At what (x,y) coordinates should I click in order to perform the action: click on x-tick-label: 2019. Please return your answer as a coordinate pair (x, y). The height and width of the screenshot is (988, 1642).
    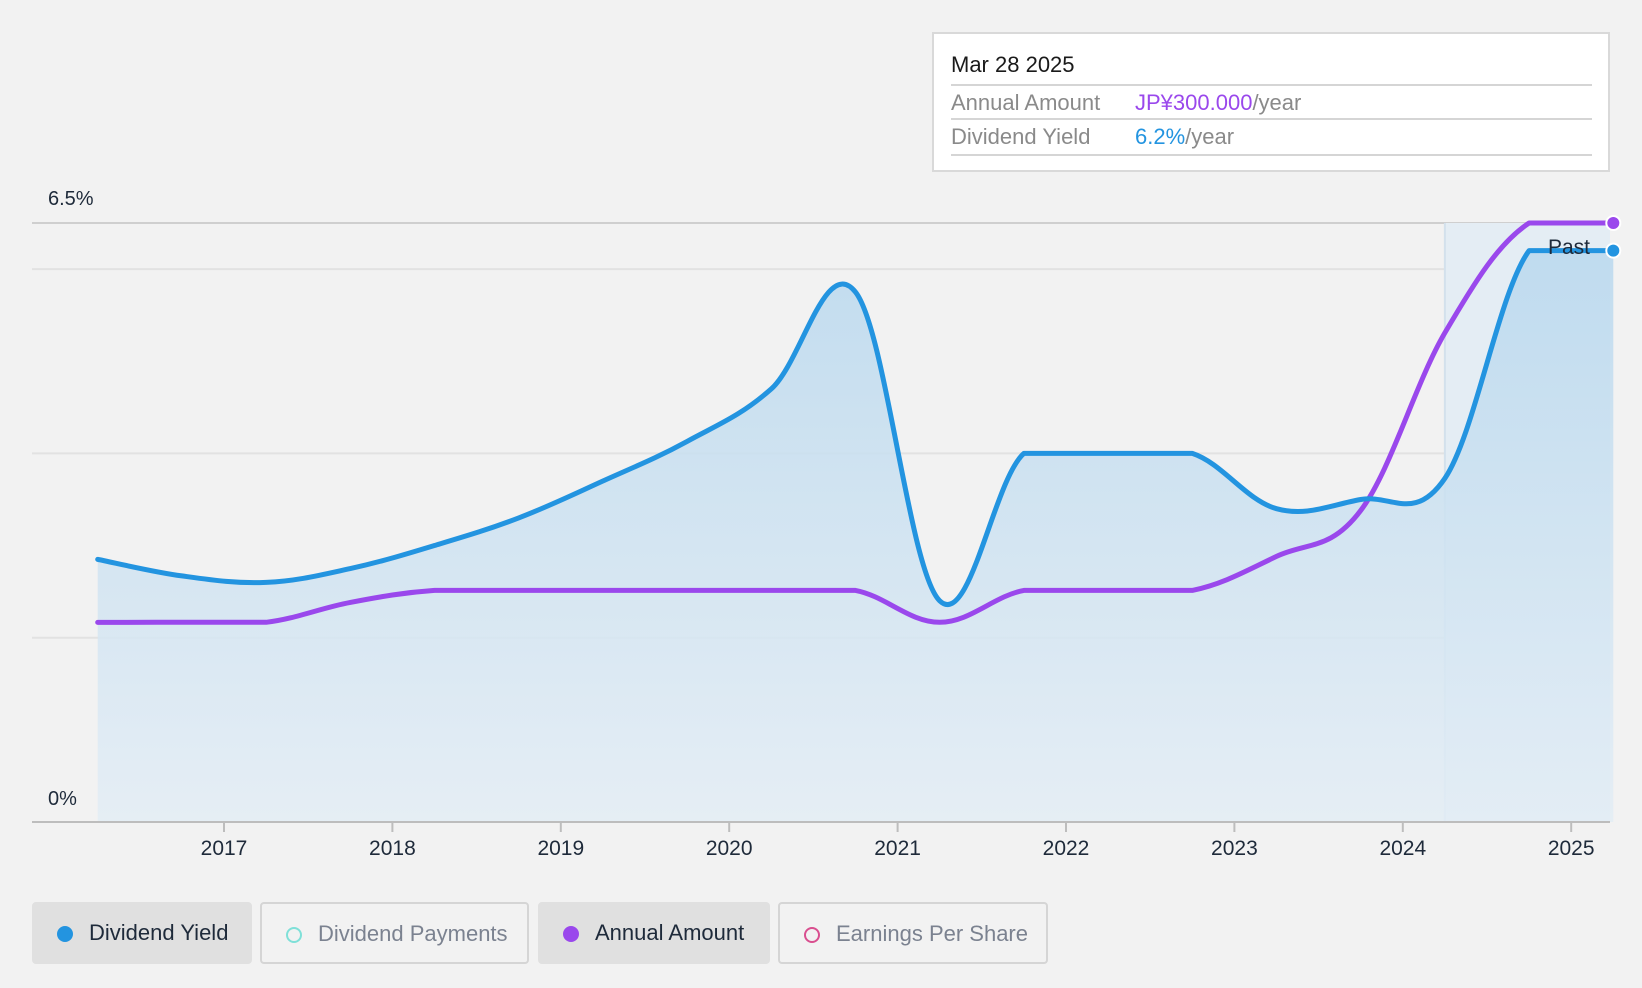
    Looking at the image, I should click on (560, 848).